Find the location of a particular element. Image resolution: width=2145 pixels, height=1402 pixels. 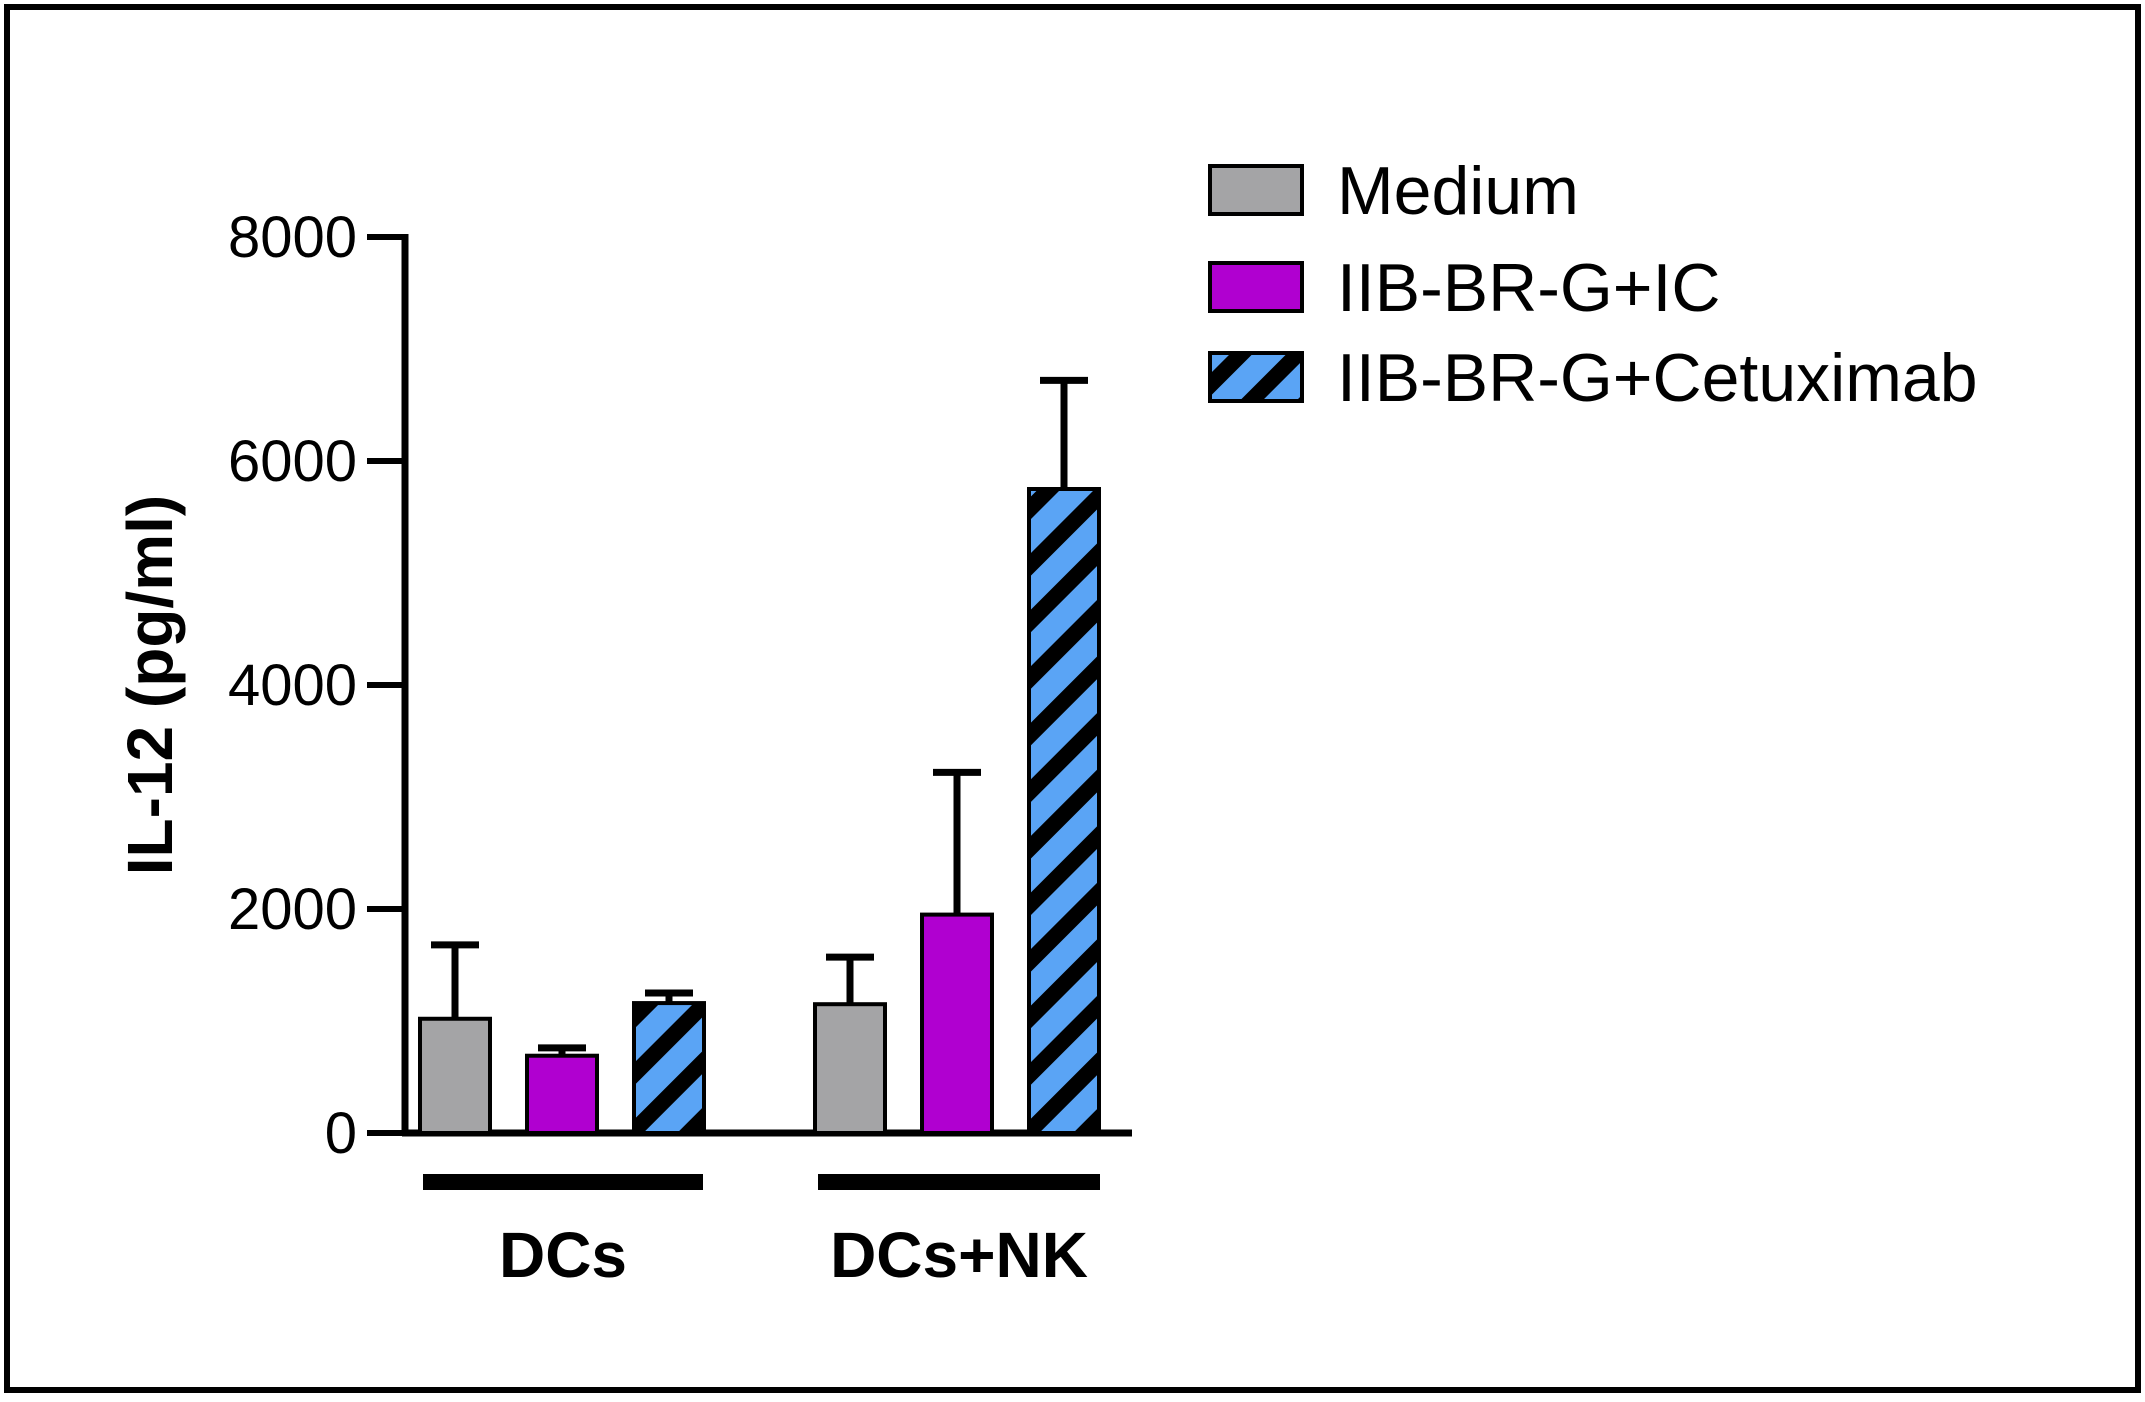

legend-medium-swatch is located at coordinates (1256, 190).